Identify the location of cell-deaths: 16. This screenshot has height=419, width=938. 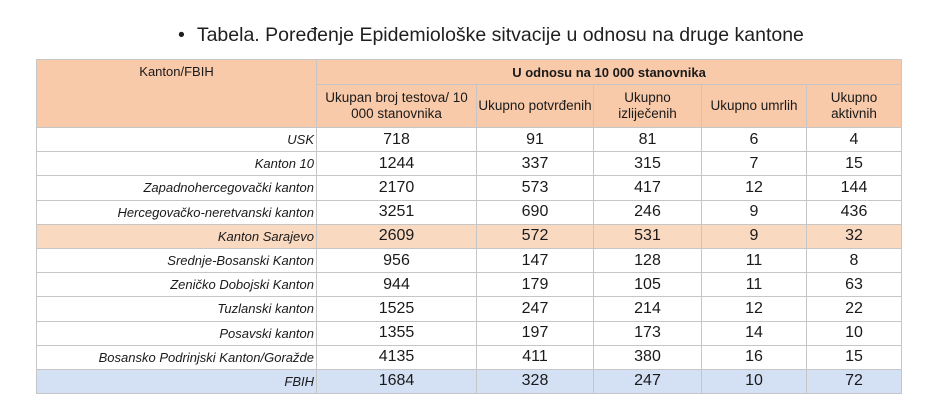
(754, 357).